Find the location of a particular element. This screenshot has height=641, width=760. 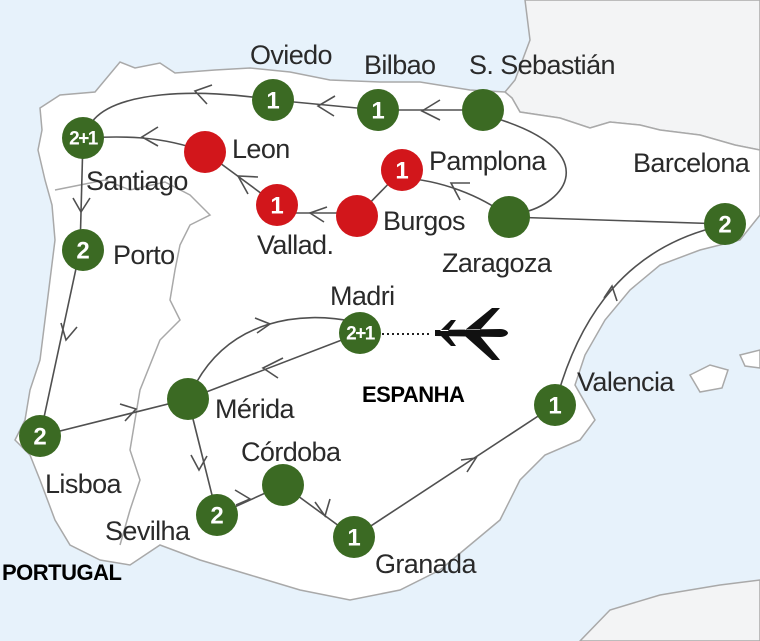

city-label: Madri is located at coordinates (362, 296).